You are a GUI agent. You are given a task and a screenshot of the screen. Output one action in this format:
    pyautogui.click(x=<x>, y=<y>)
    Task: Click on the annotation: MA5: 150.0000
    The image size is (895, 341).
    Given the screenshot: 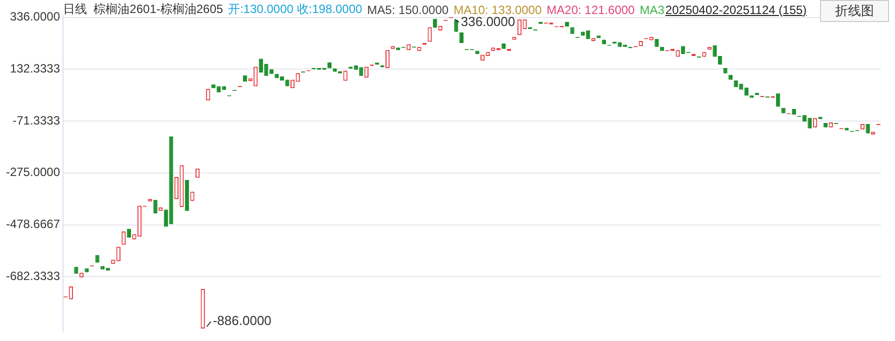 What is the action you would take?
    pyautogui.click(x=408, y=9)
    